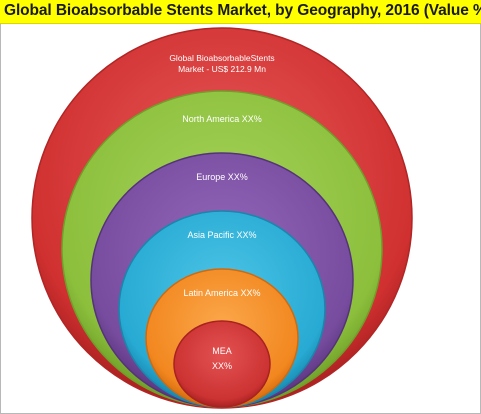 Image resolution: width=481 pixels, height=414 pixels. What do you see at coordinates (222, 351) in the screenshot?
I see `ring-mea-label-line1: MEA` at bounding box center [222, 351].